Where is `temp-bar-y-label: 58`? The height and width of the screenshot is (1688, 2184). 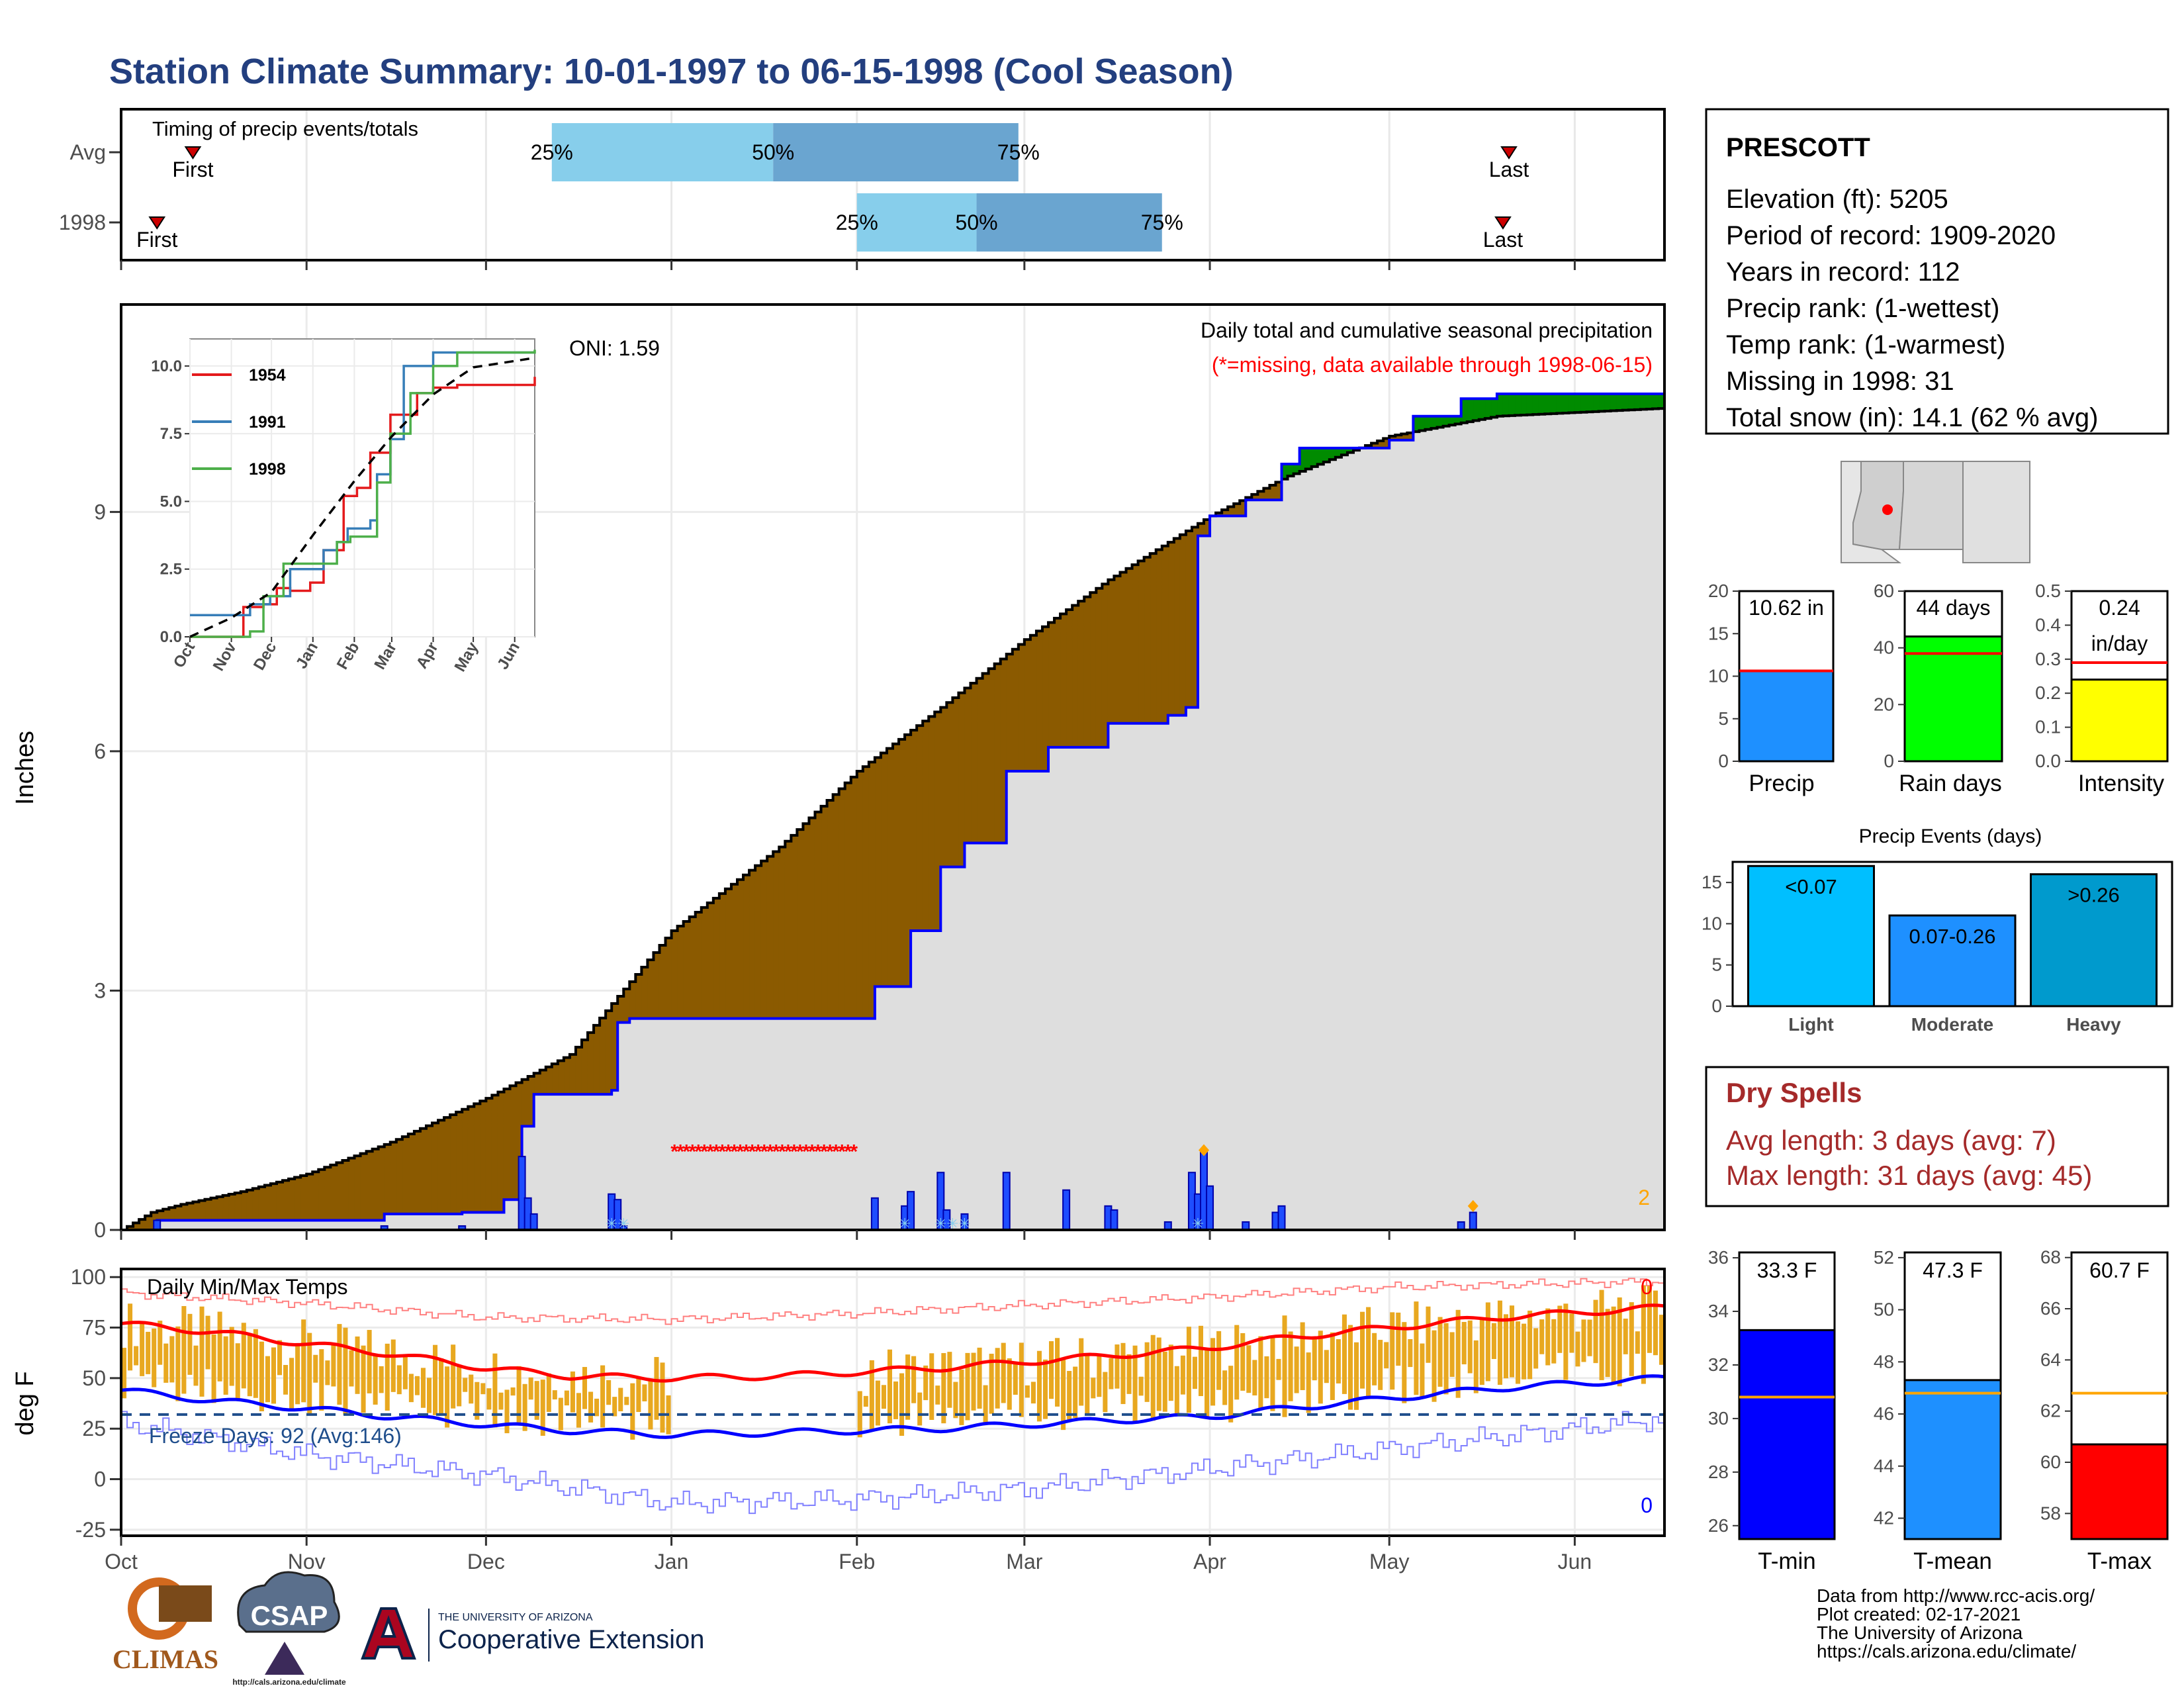 temp-bar-y-label: 58 is located at coordinates (2050, 1513).